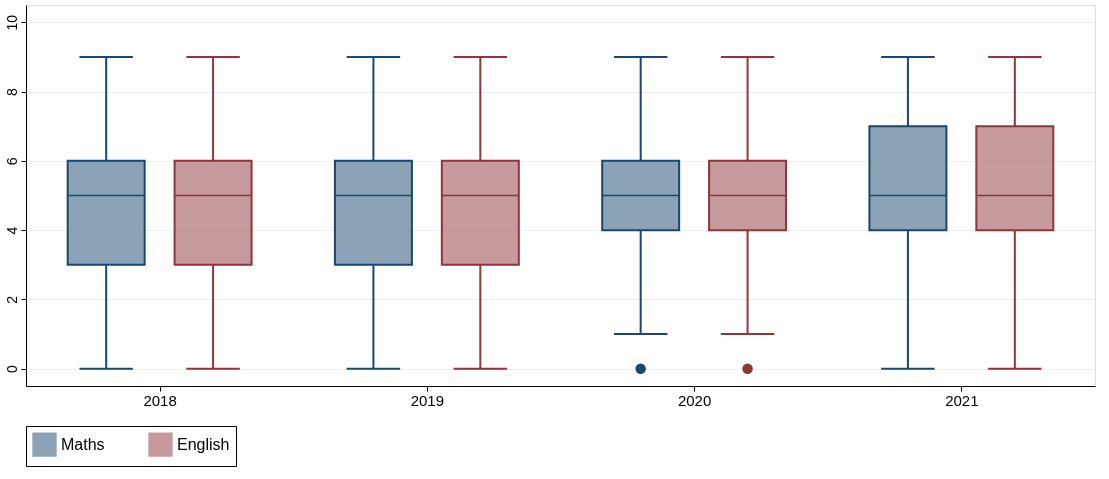 The height and width of the screenshot is (479, 1109). What do you see at coordinates (11, 299) in the screenshot?
I see `y-tick-label: 2` at bounding box center [11, 299].